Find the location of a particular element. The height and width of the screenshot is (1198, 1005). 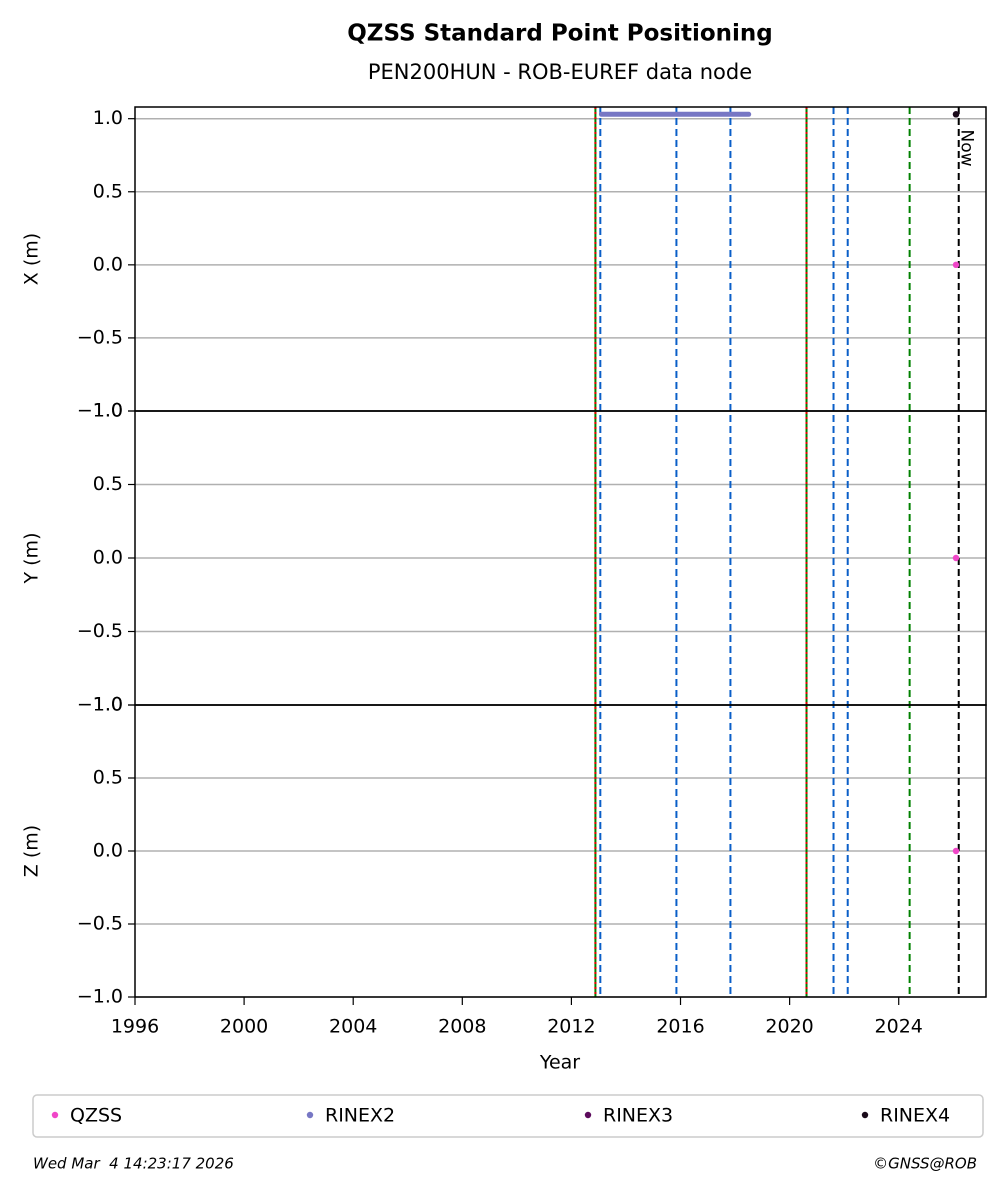

x-tick-label: 2000 is located at coordinates (244, 1027).